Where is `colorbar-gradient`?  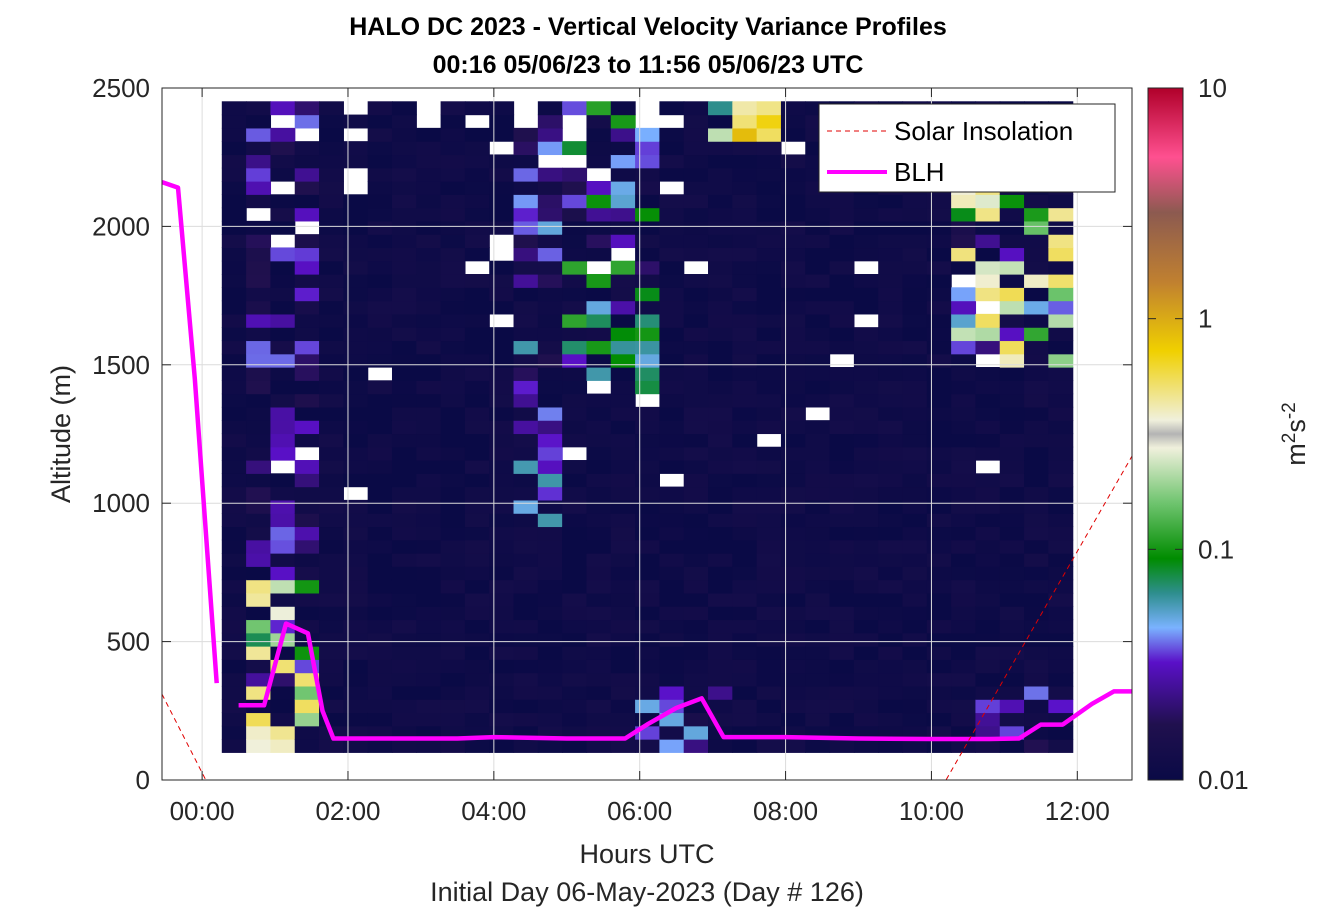
colorbar-gradient is located at coordinates (1165, 434).